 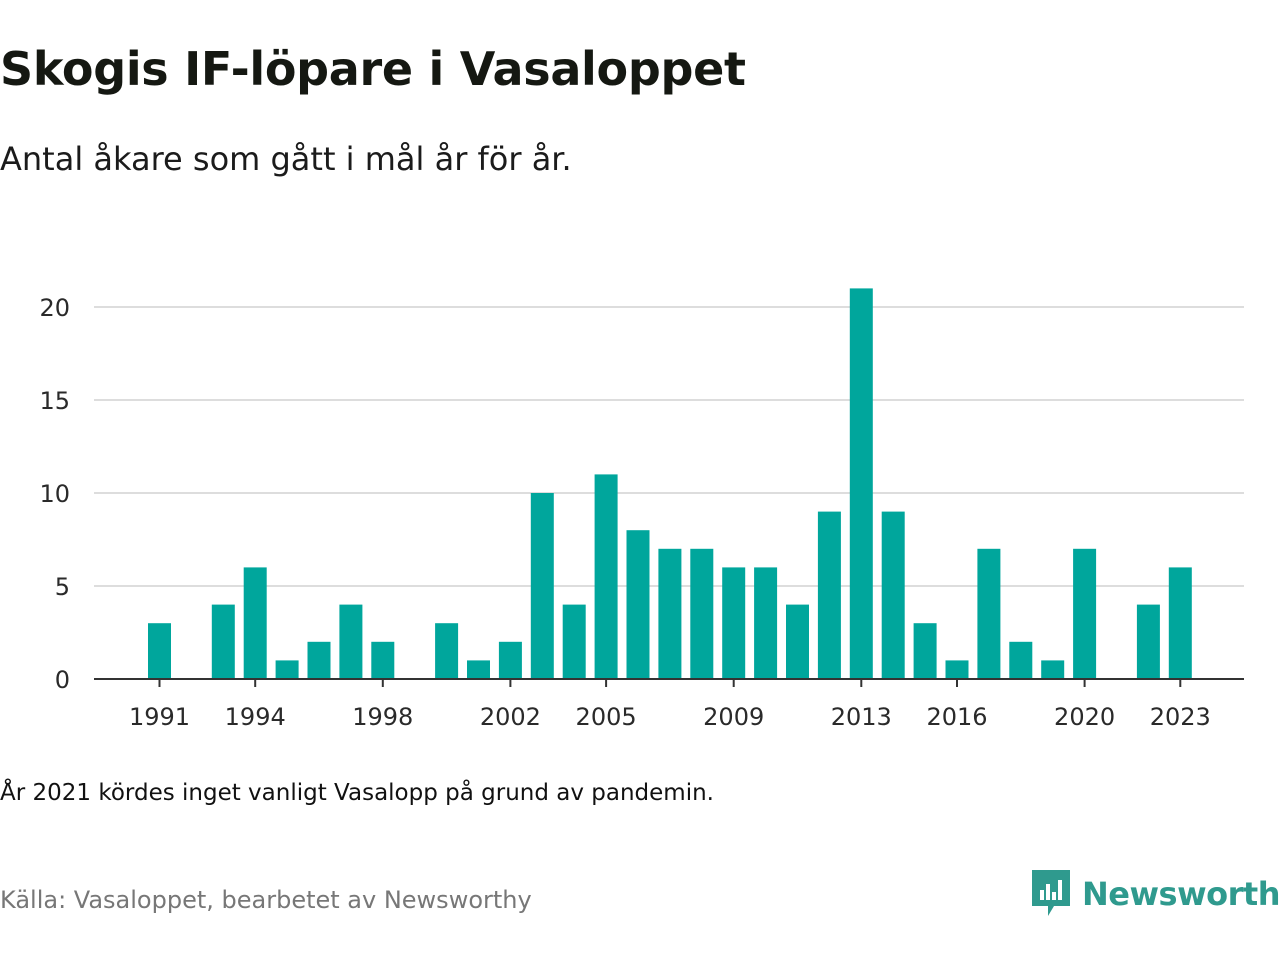 I want to click on bar-2011, so click(x=797, y=641).